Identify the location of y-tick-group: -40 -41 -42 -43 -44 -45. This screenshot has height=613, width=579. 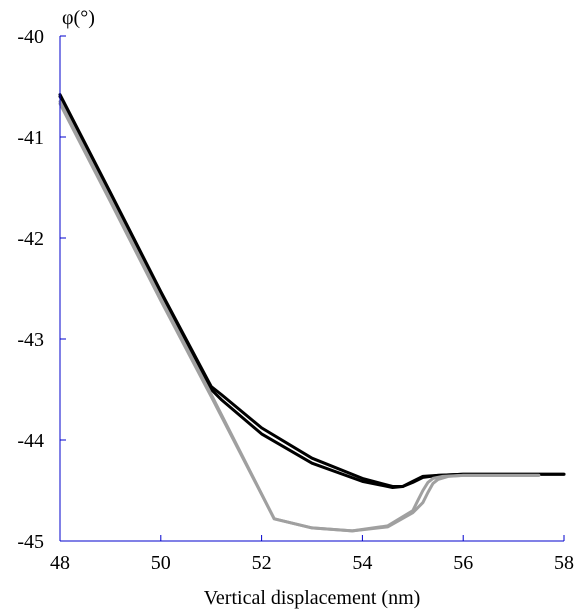
(41, 289).